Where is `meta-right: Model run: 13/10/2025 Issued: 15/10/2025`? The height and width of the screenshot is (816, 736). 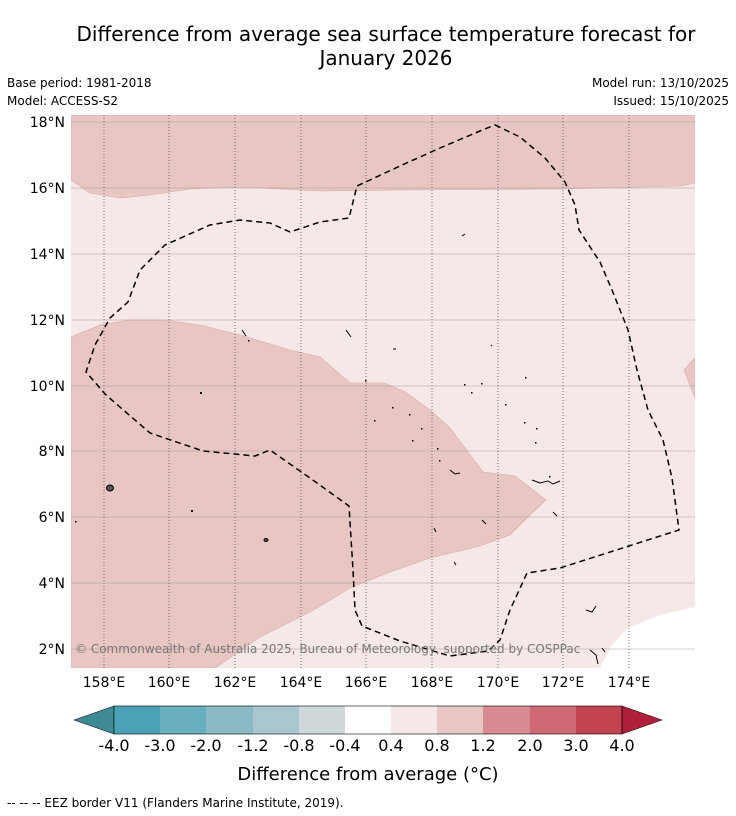 meta-right: Model run: 13/10/2025 Issued: 15/10/2025 is located at coordinates (660, 92).